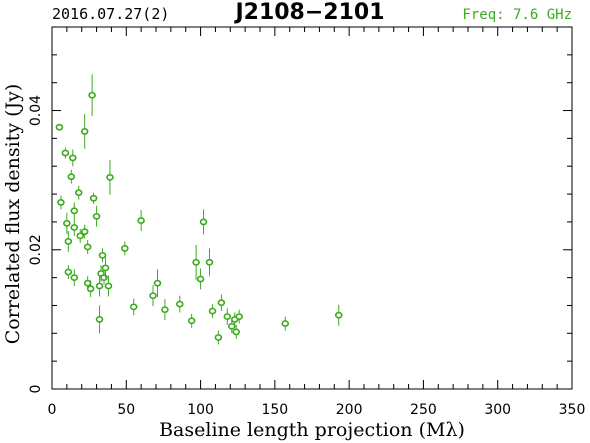 The width and height of the screenshot is (590, 443). Describe the element at coordinates (312, 430) in the screenshot. I see `x-axis-label: Baseline length projection (Mλ)` at that location.